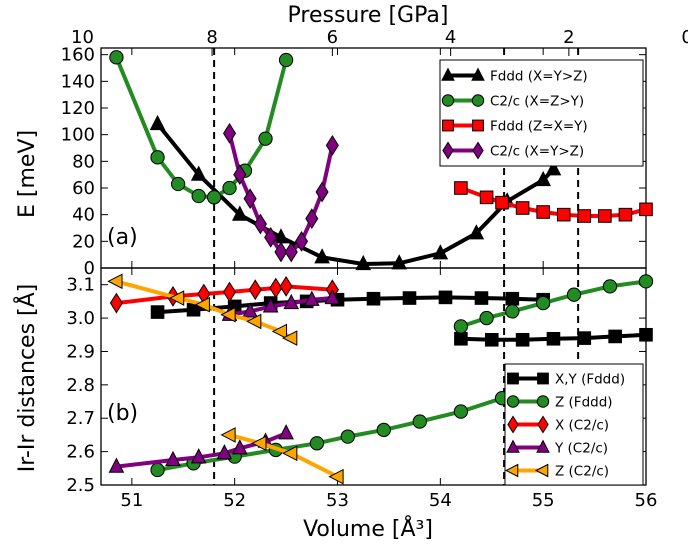  What do you see at coordinates (582, 426) in the screenshot?
I see `legend-label: X (C2/c)` at bounding box center [582, 426].